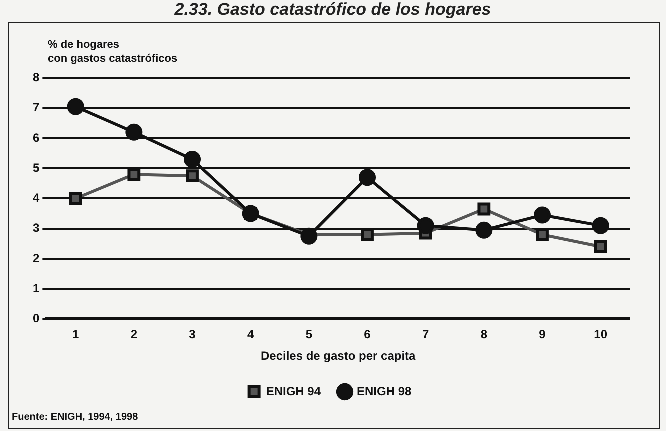 This screenshot has height=431, width=666. What do you see at coordinates (601, 335) in the screenshot?
I see `x-tick-label: 10` at bounding box center [601, 335].